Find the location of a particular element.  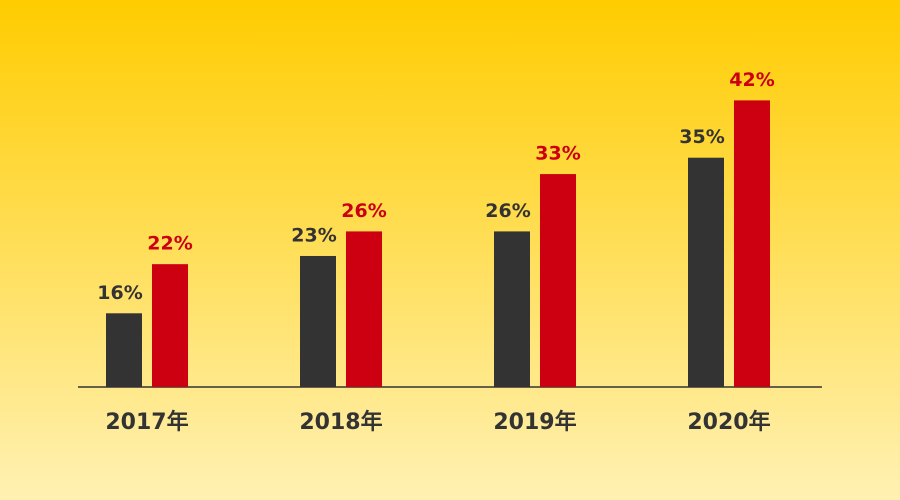

value-label: 33% is located at coordinates (557, 154).